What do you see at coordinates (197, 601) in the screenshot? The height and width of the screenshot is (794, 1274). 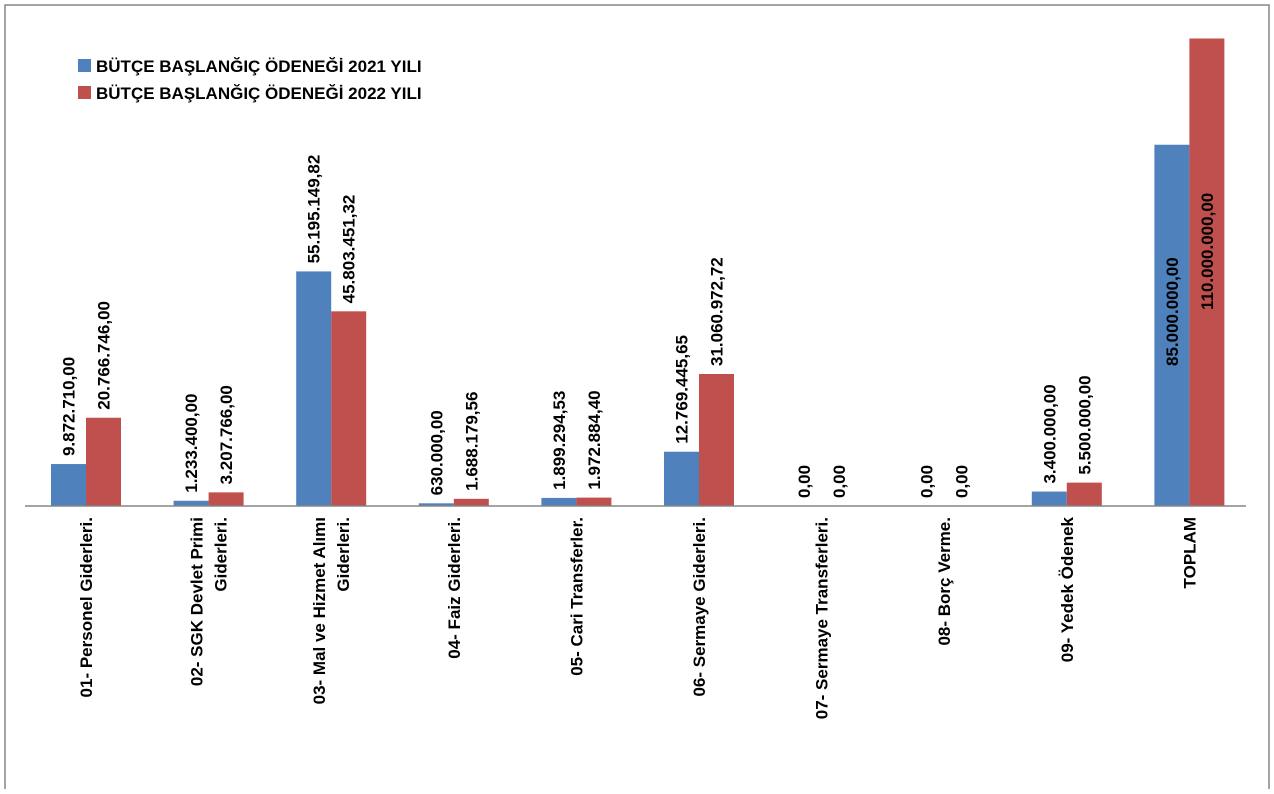 I see `category-label-2-line-1: 02- SGK Devlet Primi` at bounding box center [197, 601].